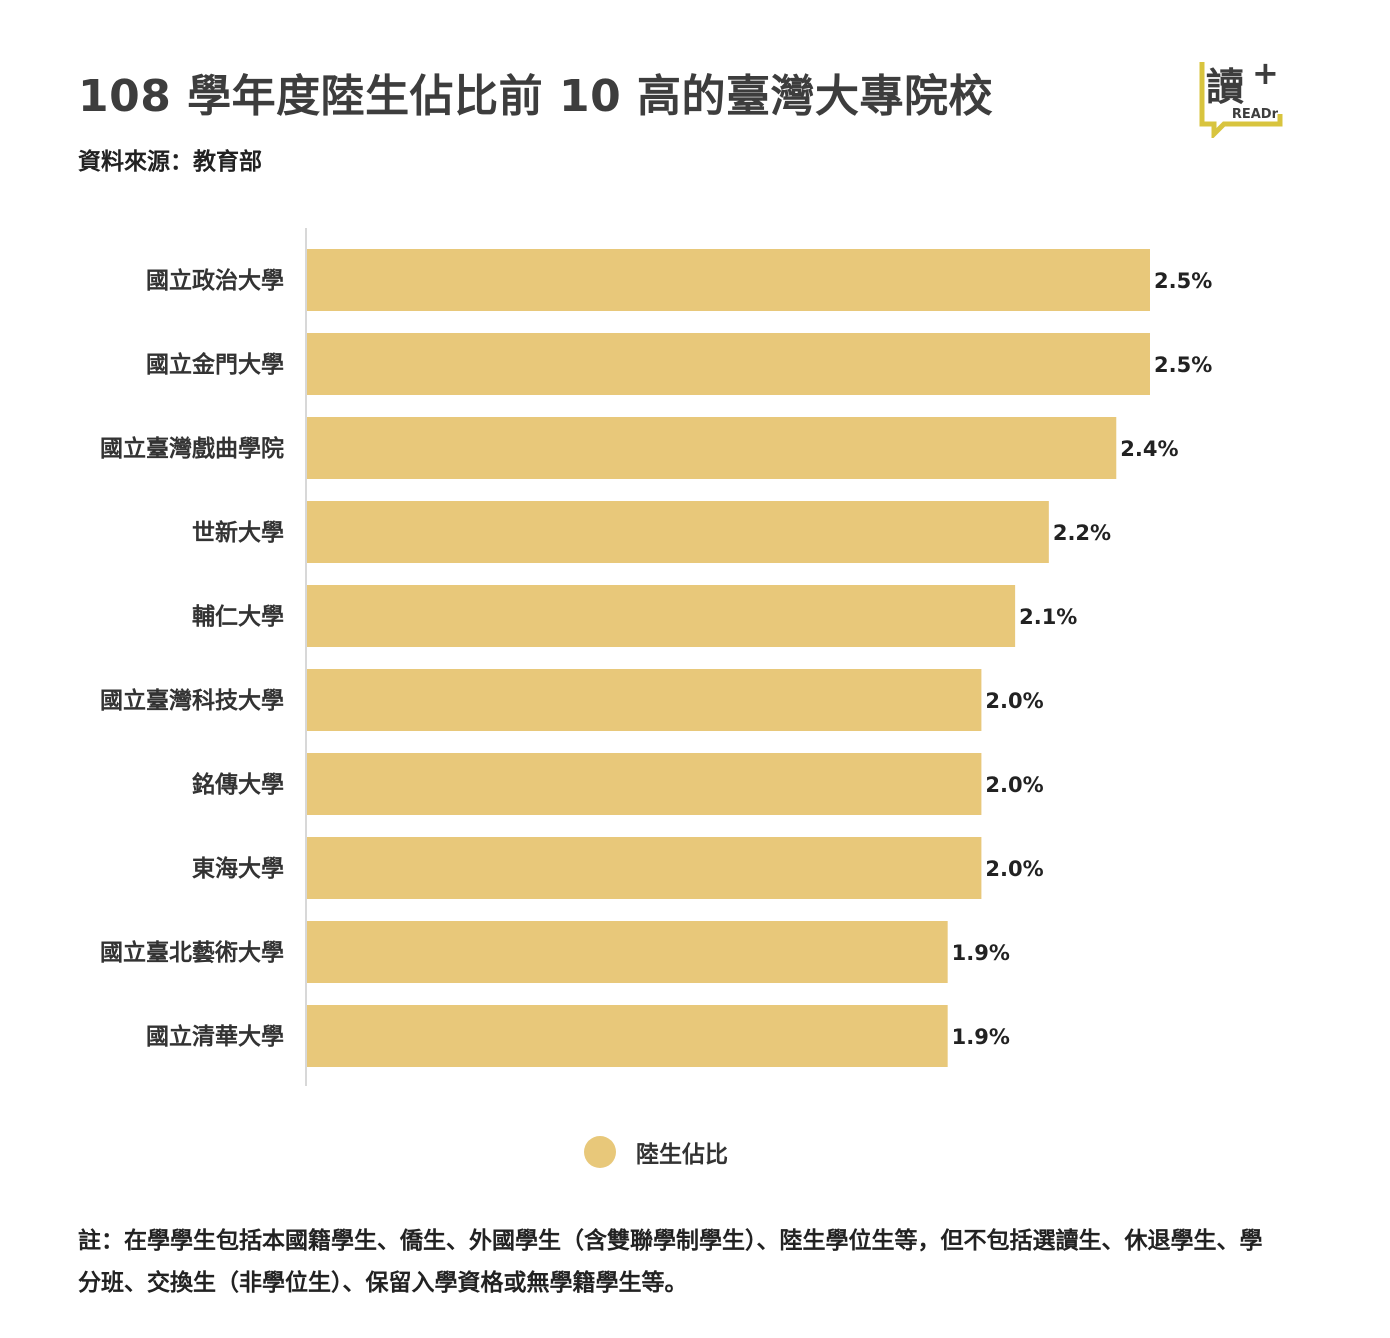  What do you see at coordinates (536, 96) in the screenshot?
I see `chart-title: 108 學年度陸生佔比前 10 高的臺灣大專院校` at bounding box center [536, 96].